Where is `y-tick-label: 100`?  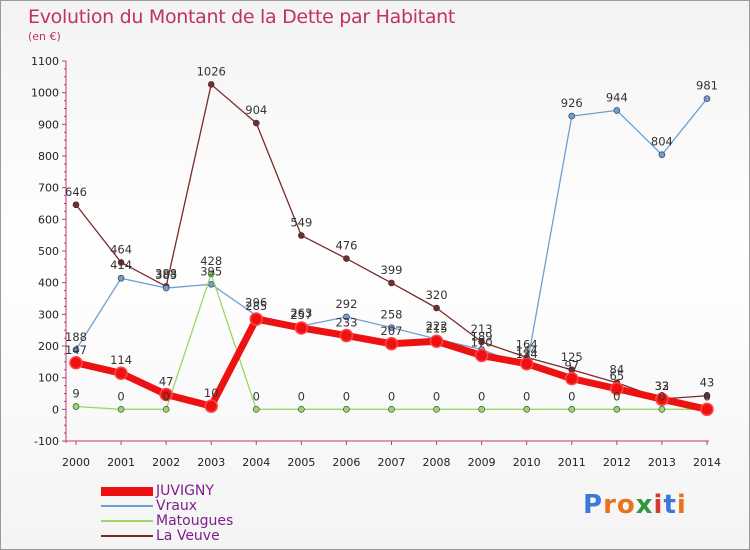
y-tick-label: 100 is located at coordinates (48, 378).